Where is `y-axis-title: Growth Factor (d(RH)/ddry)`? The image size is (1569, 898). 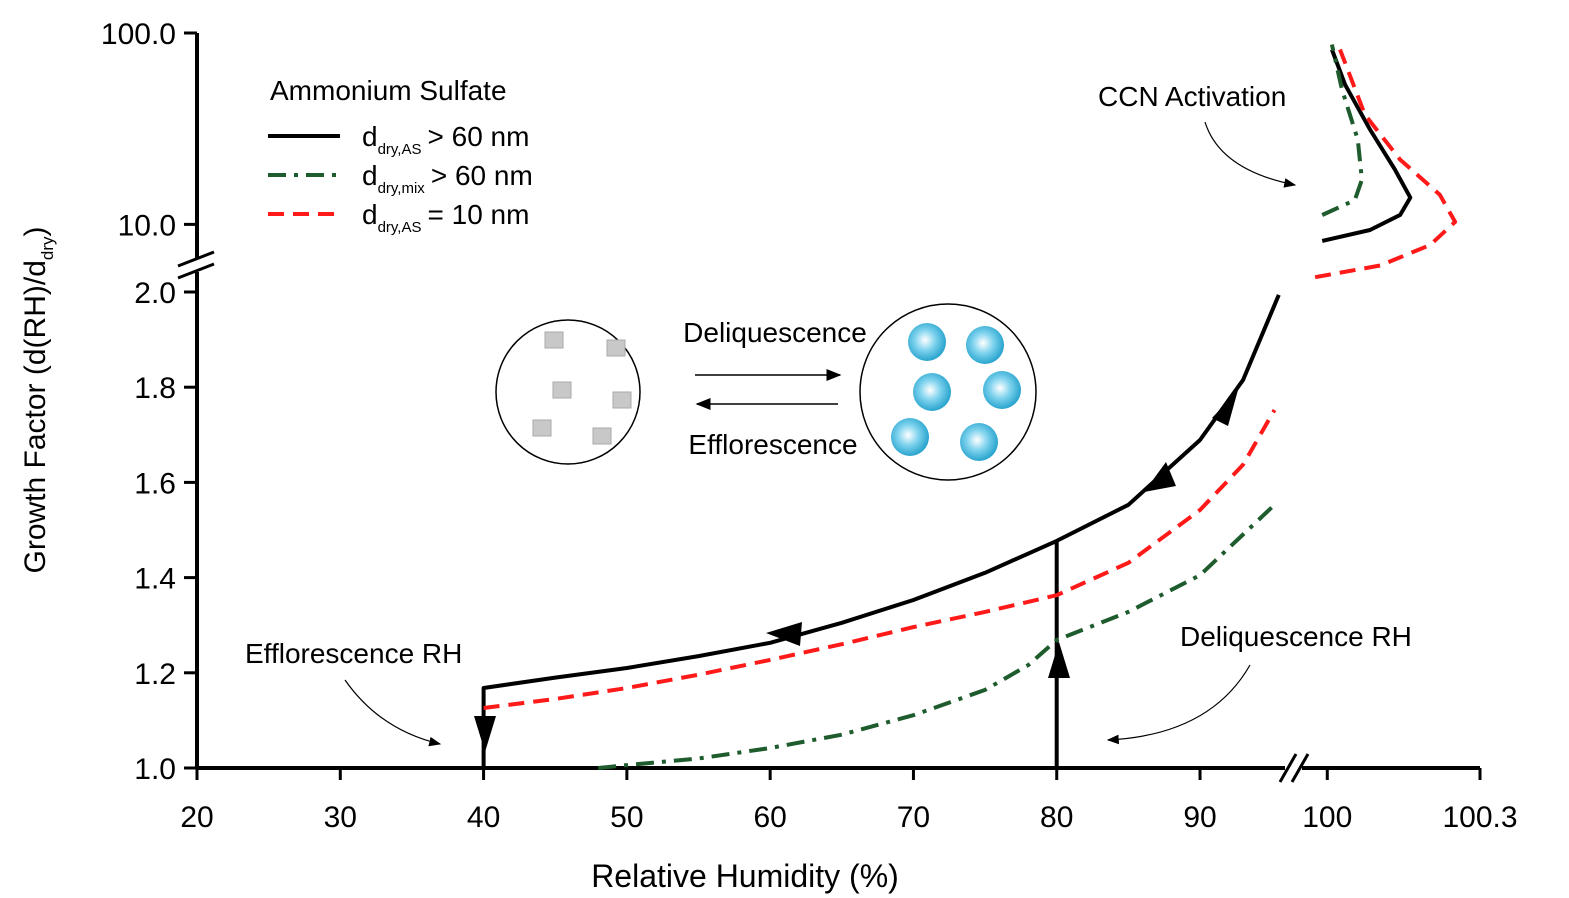
y-axis-title: Growth Factor (d(RH)/ddry) is located at coordinates (38, 399).